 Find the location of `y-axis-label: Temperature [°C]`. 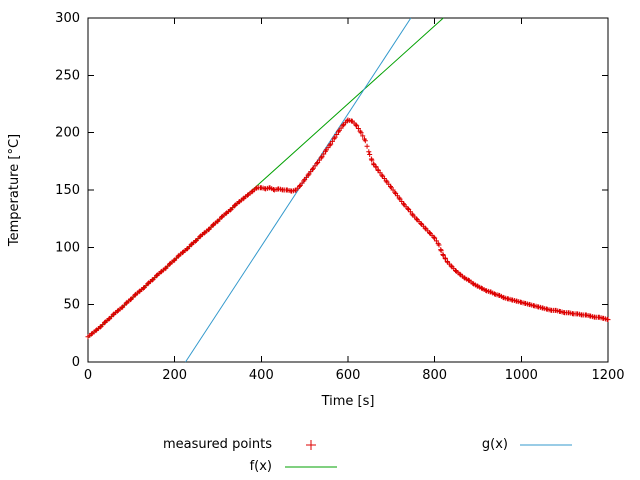

y-axis-label: Temperature [°C] is located at coordinates (14, 190).